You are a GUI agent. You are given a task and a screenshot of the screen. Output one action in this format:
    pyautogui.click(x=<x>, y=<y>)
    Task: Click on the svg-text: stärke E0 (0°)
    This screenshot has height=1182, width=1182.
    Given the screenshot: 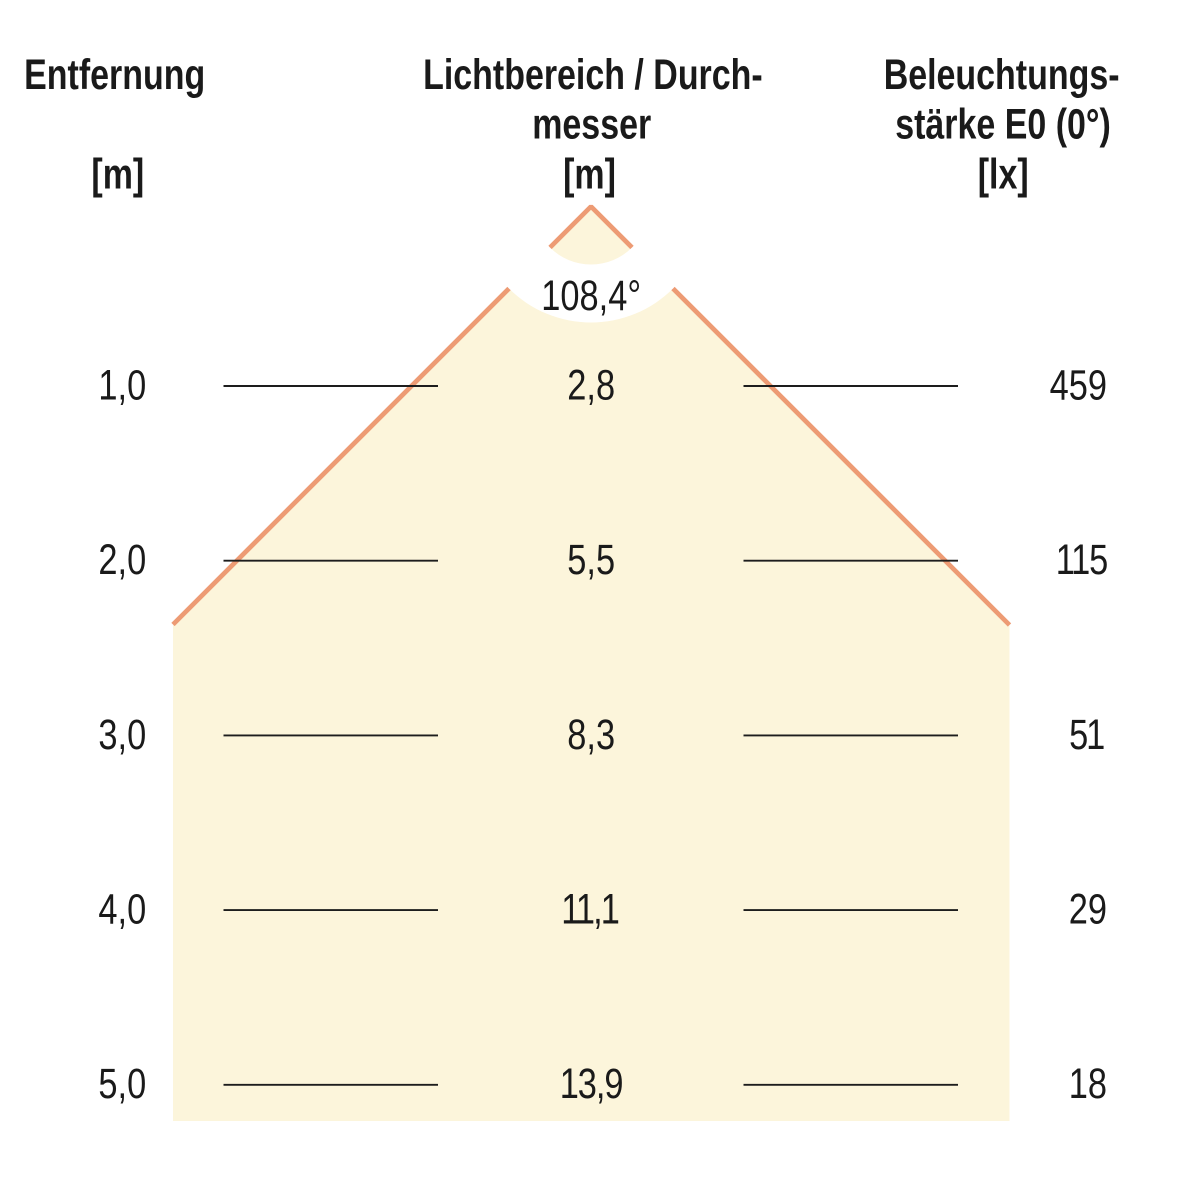 What is the action you would take?
    pyautogui.click(x=1003, y=125)
    